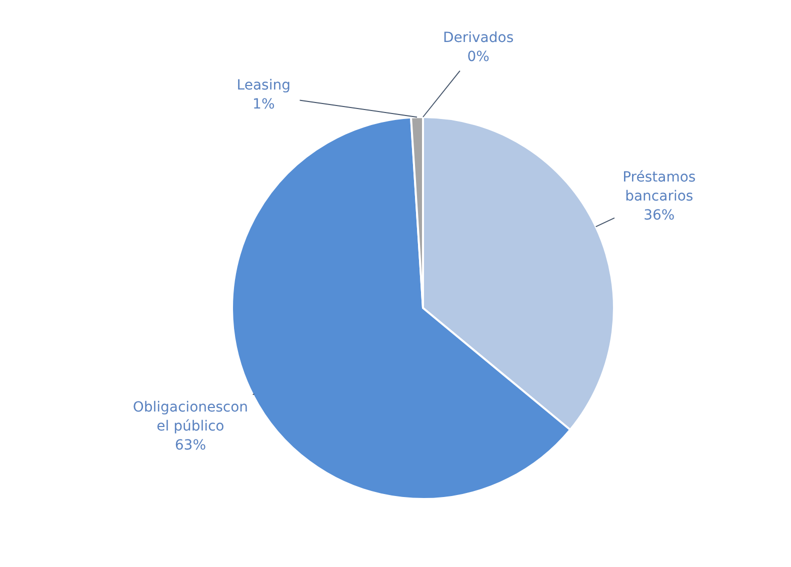 Image resolution: width=791 pixels, height=567 pixels. I want to click on data-label: 36%, so click(659, 216).